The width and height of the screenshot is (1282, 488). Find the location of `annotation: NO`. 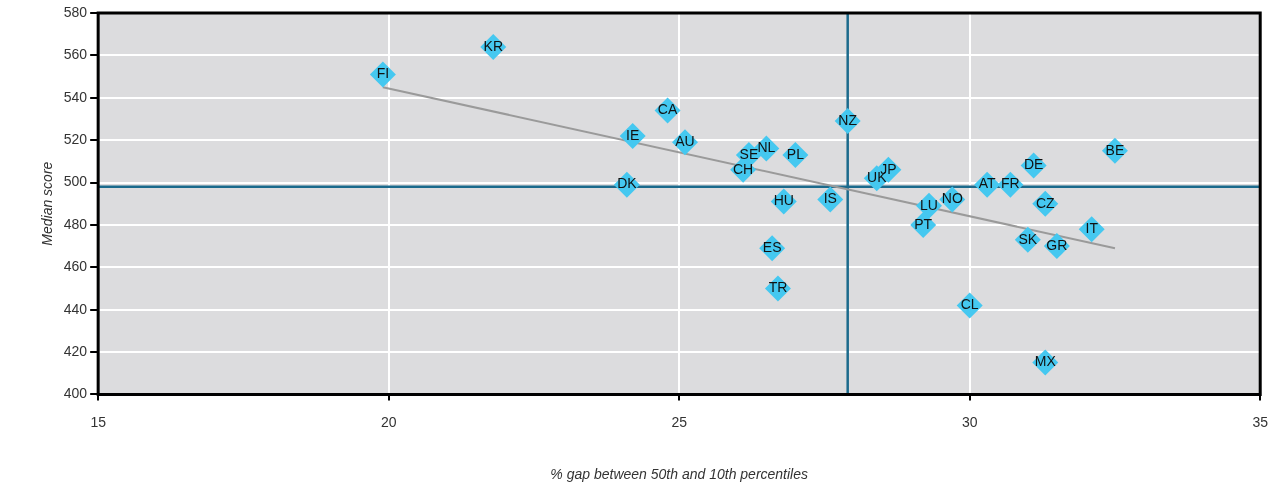

annotation: NO is located at coordinates (952, 198).